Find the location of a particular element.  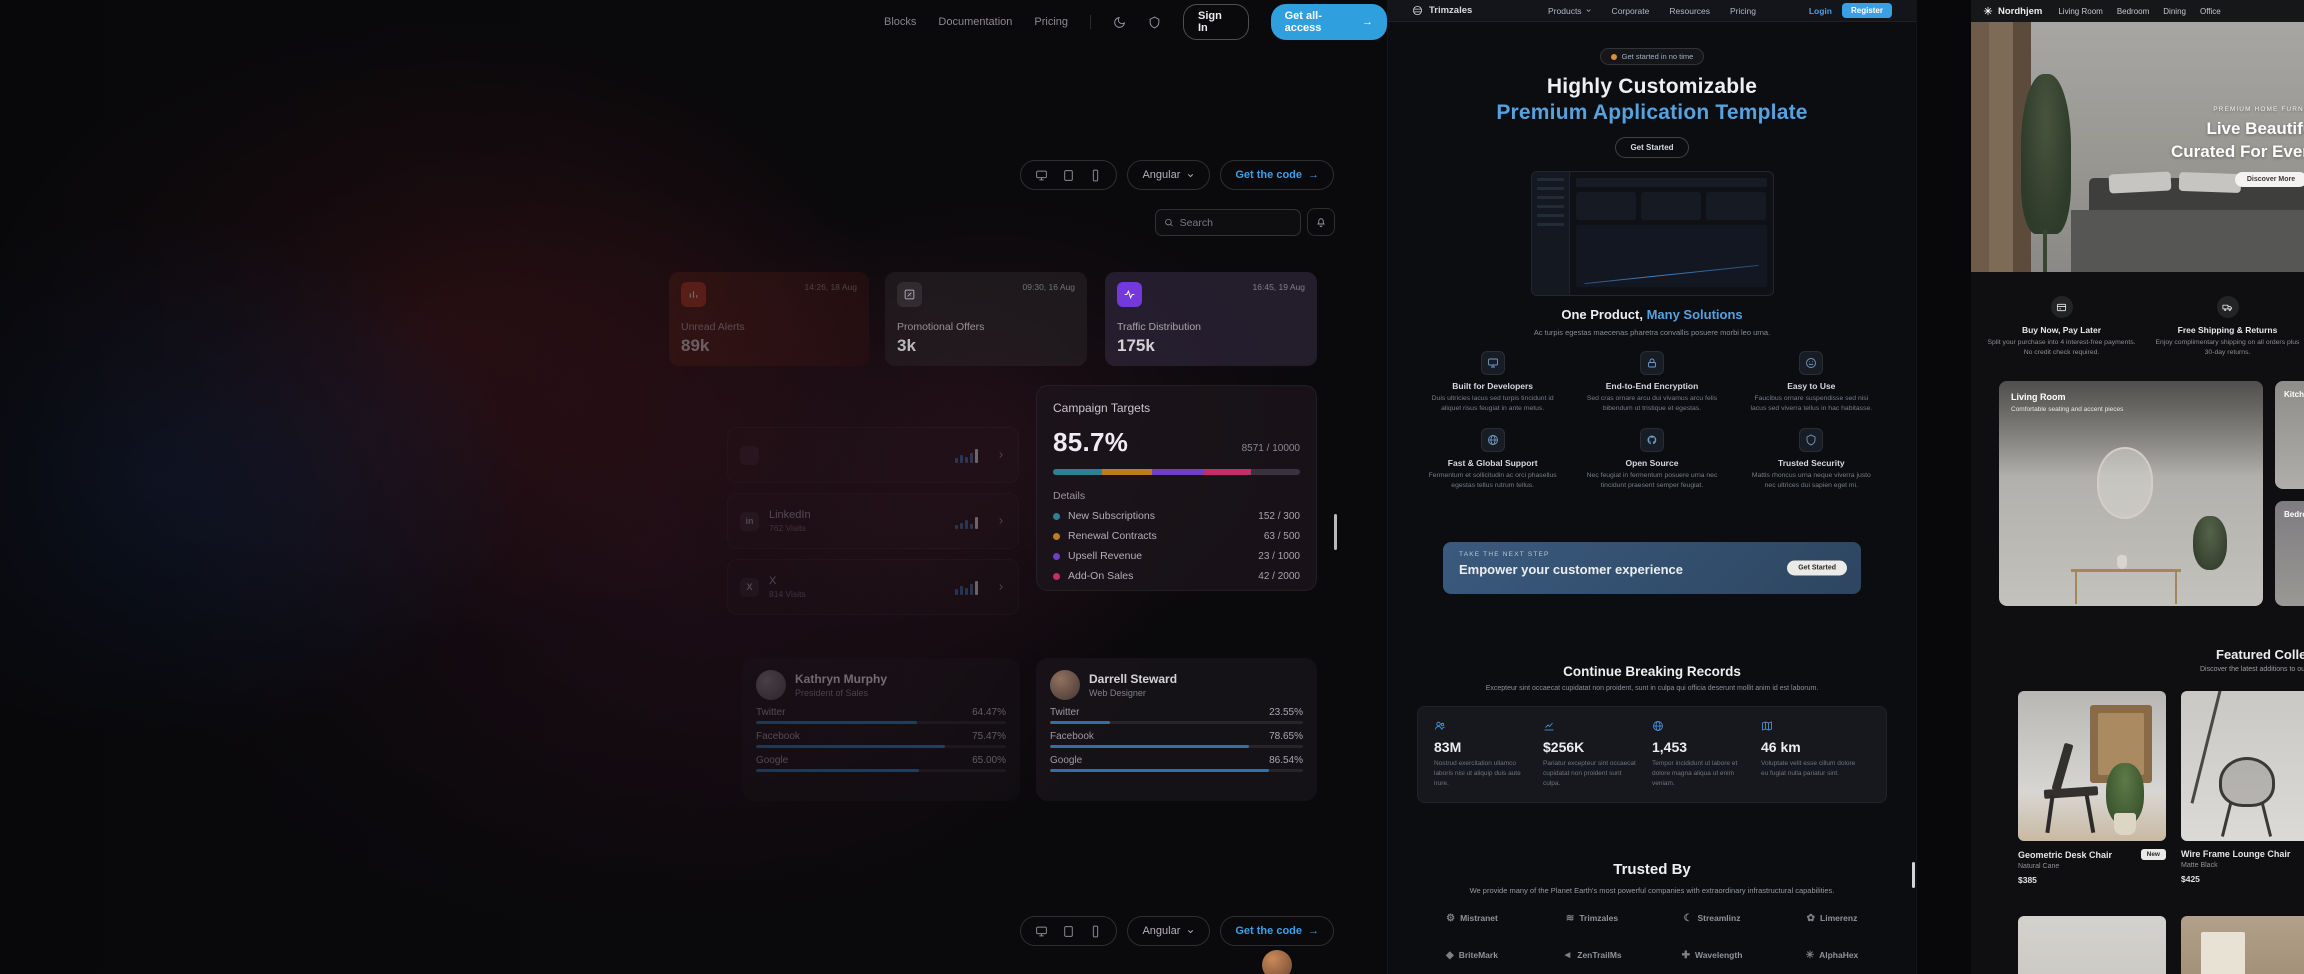

stat-card-traffic-distribution: 16:45, 19 Aug Traffic Distribution 175k is located at coordinates (1211, 319).